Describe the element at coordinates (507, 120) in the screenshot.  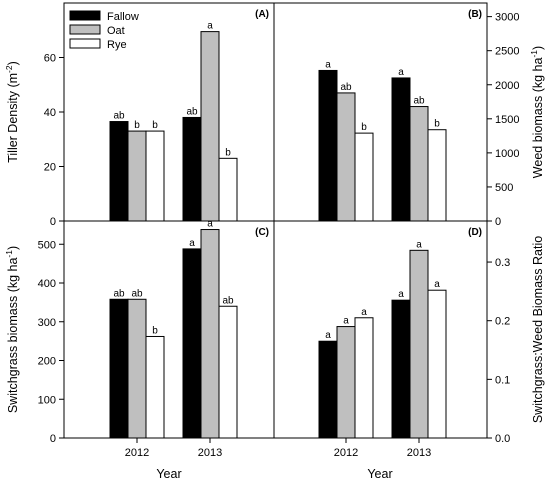
I see `y-tick-label: 1500` at that location.